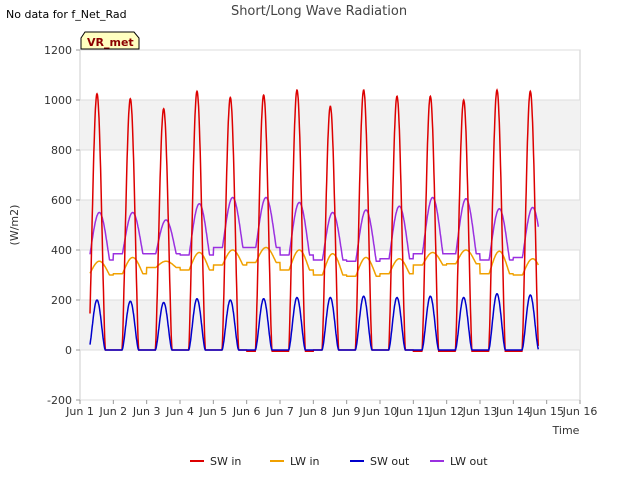 The width and height of the screenshot is (640, 480). What do you see at coordinates (212, 411) in the screenshot?
I see `x-tick-label: Jun 5` at bounding box center [212, 411].